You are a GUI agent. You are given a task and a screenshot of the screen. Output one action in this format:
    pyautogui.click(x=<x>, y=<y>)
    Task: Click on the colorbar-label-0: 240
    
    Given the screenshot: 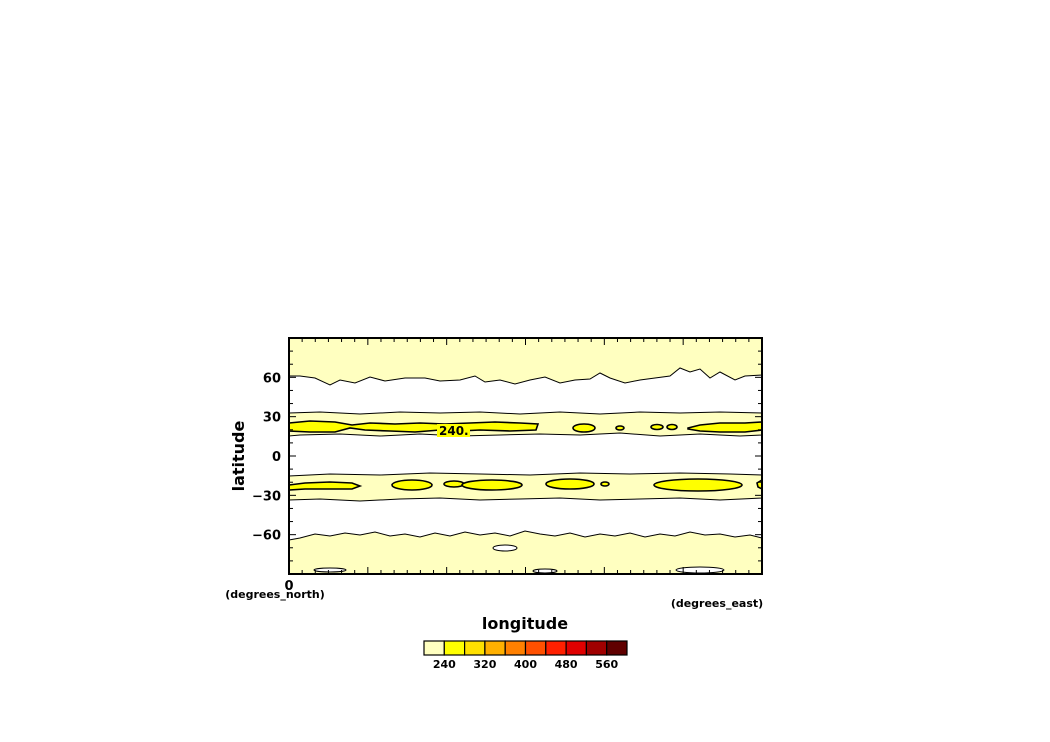 What is the action you would take?
    pyautogui.click(x=444, y=664)
    